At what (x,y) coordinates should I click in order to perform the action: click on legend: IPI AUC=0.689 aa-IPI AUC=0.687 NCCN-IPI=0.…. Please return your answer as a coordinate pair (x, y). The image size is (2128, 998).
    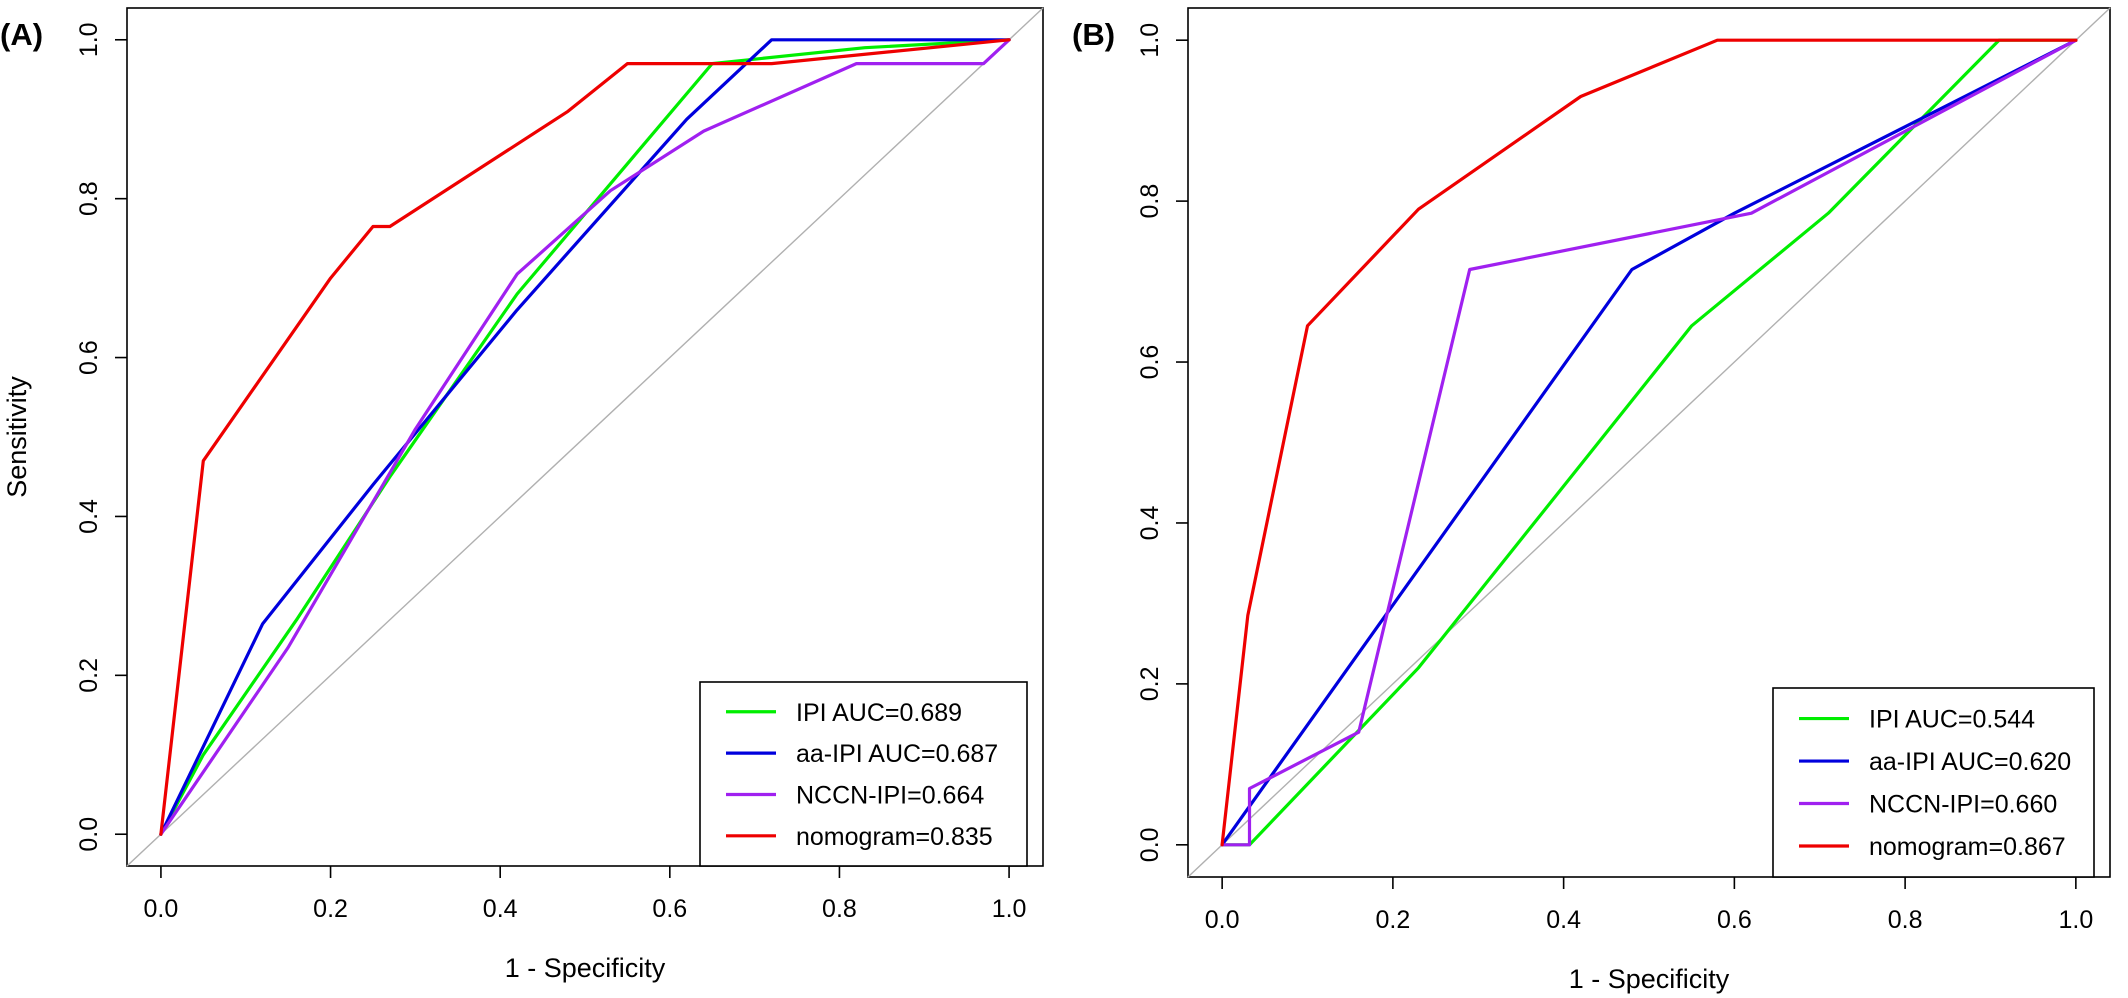
    Looking at the image, I should click on (863, 774).